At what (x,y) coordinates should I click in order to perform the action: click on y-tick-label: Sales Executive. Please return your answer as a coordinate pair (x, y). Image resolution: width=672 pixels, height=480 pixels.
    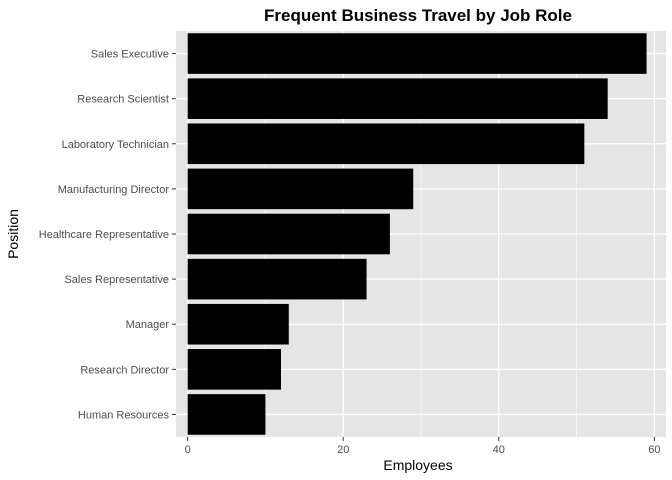
    Looking at the image, I should click on (130, 55).